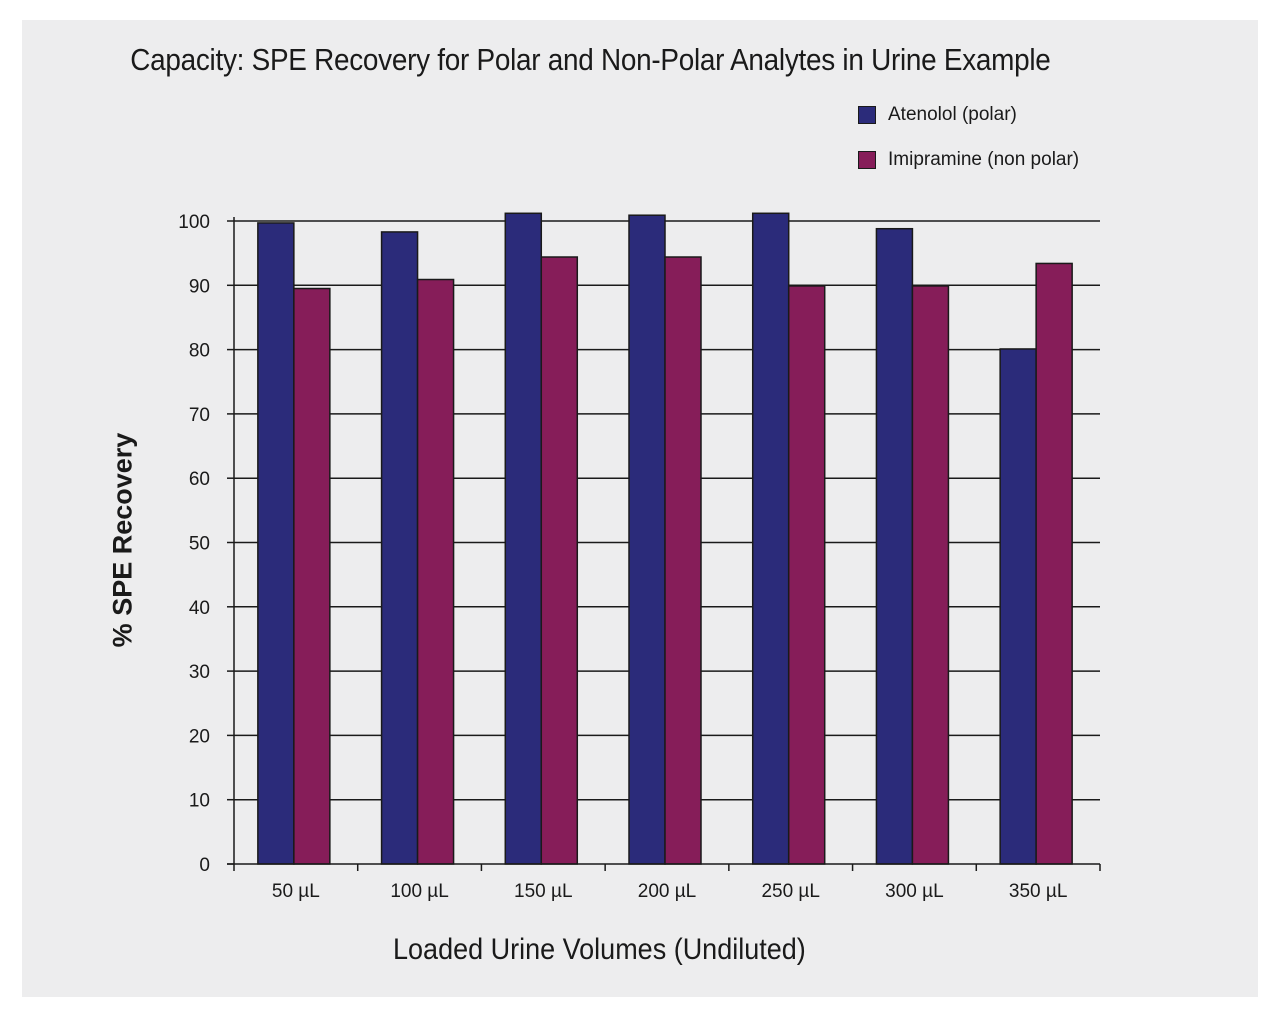 Image resolution: width=1280 pixels, height=1025 pixels. I want to click on legend-label-imipramine: Imipramine (non polar), so click(984, 159).